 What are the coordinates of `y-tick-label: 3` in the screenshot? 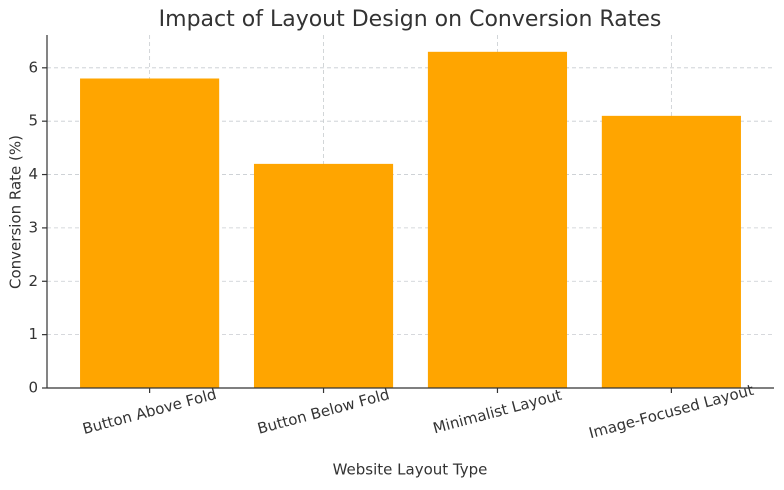 It's located at (33, 227).